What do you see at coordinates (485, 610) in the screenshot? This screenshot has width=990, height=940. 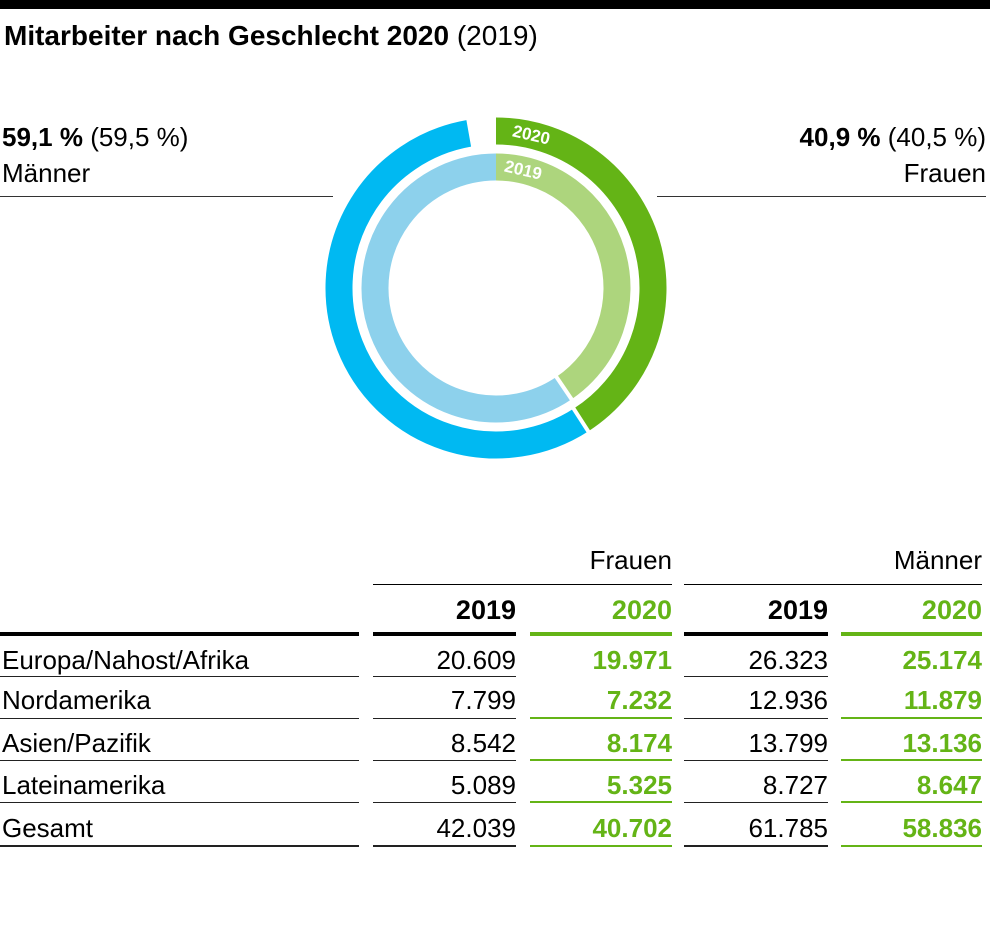 I see `year-header-women-2019: 2019` at bounding box center [485, 610].